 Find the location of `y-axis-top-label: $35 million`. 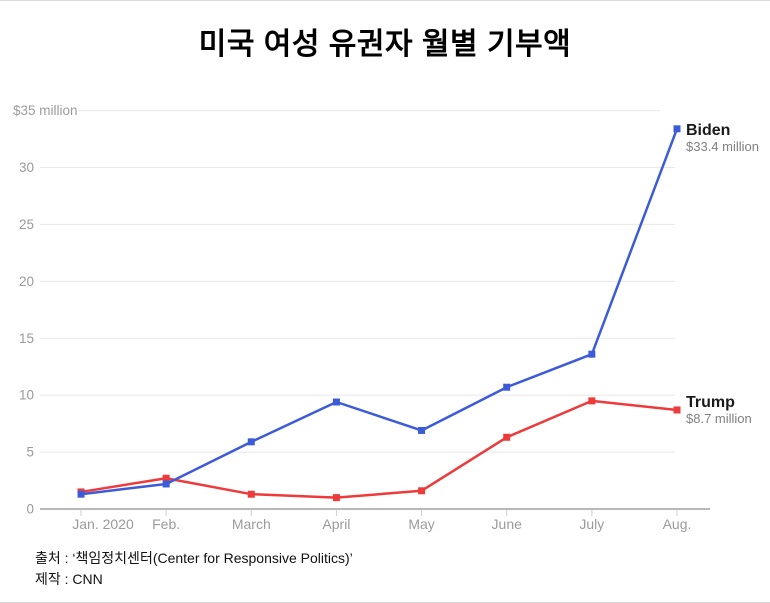

y-axis-top-label: $35 million is located at coordinates (45, 110).